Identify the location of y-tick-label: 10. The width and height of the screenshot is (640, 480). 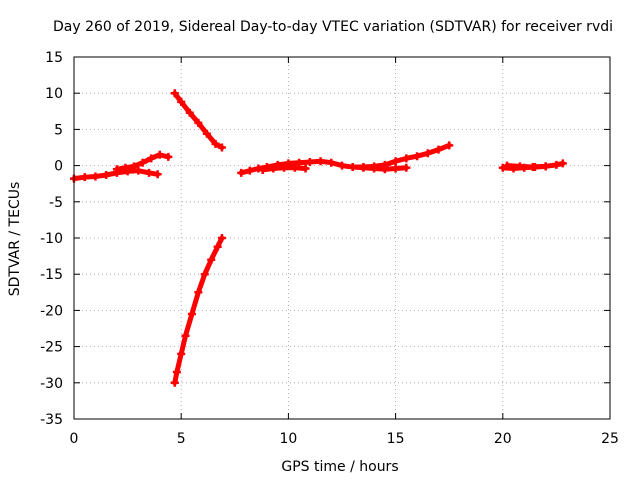
(54, 94).